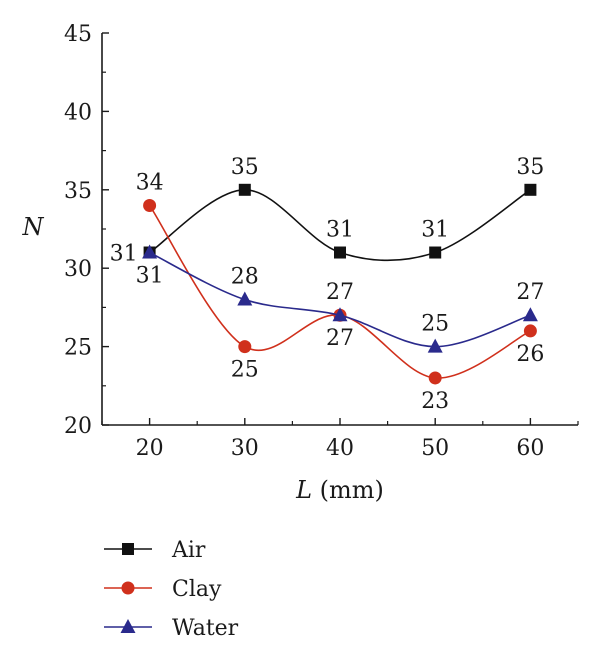 The image size is (600, 659). Describe the element at coordinates (530, 354) in the screenshot. I see `data-label-clay: 26` at that location.